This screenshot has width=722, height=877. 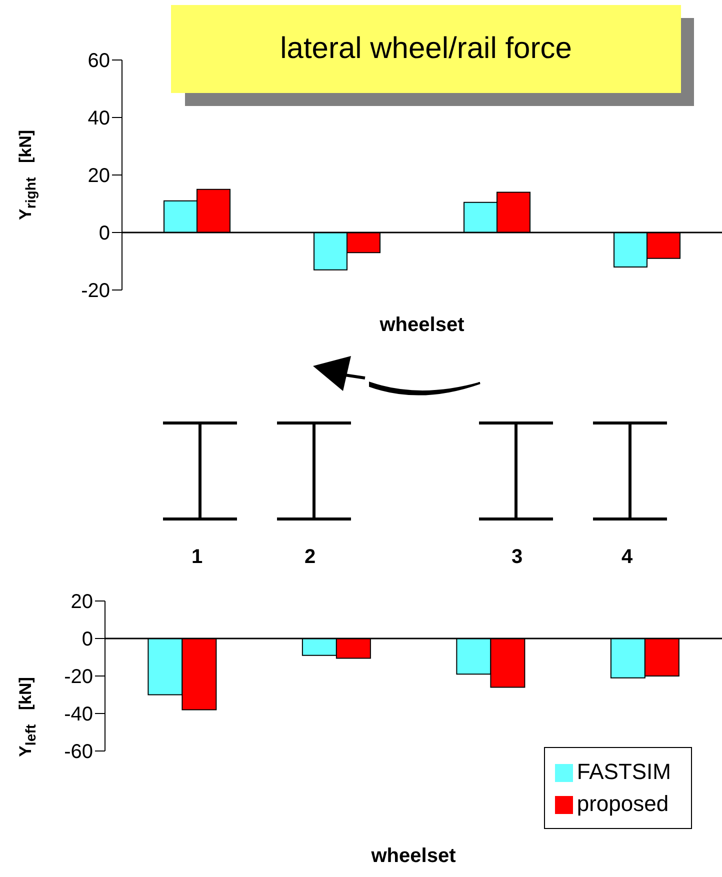 I want to click on chart-title: lateral wheel/rail force, so click(x=426, y=49).